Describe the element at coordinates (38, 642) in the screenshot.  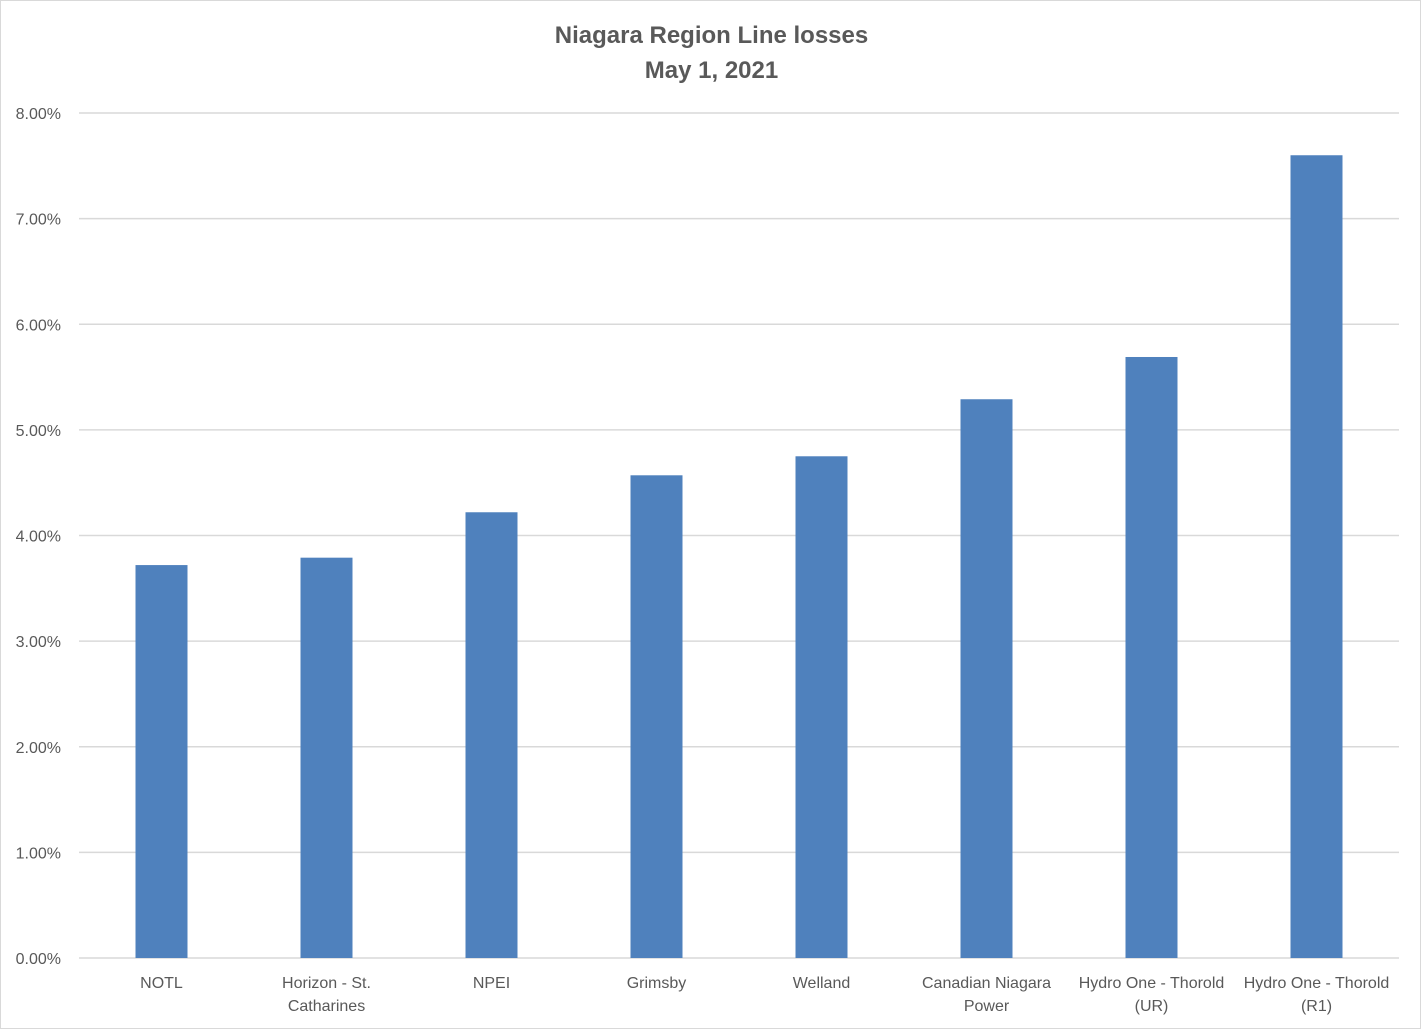
I see `y-tick-label: 3.00%` at that location.